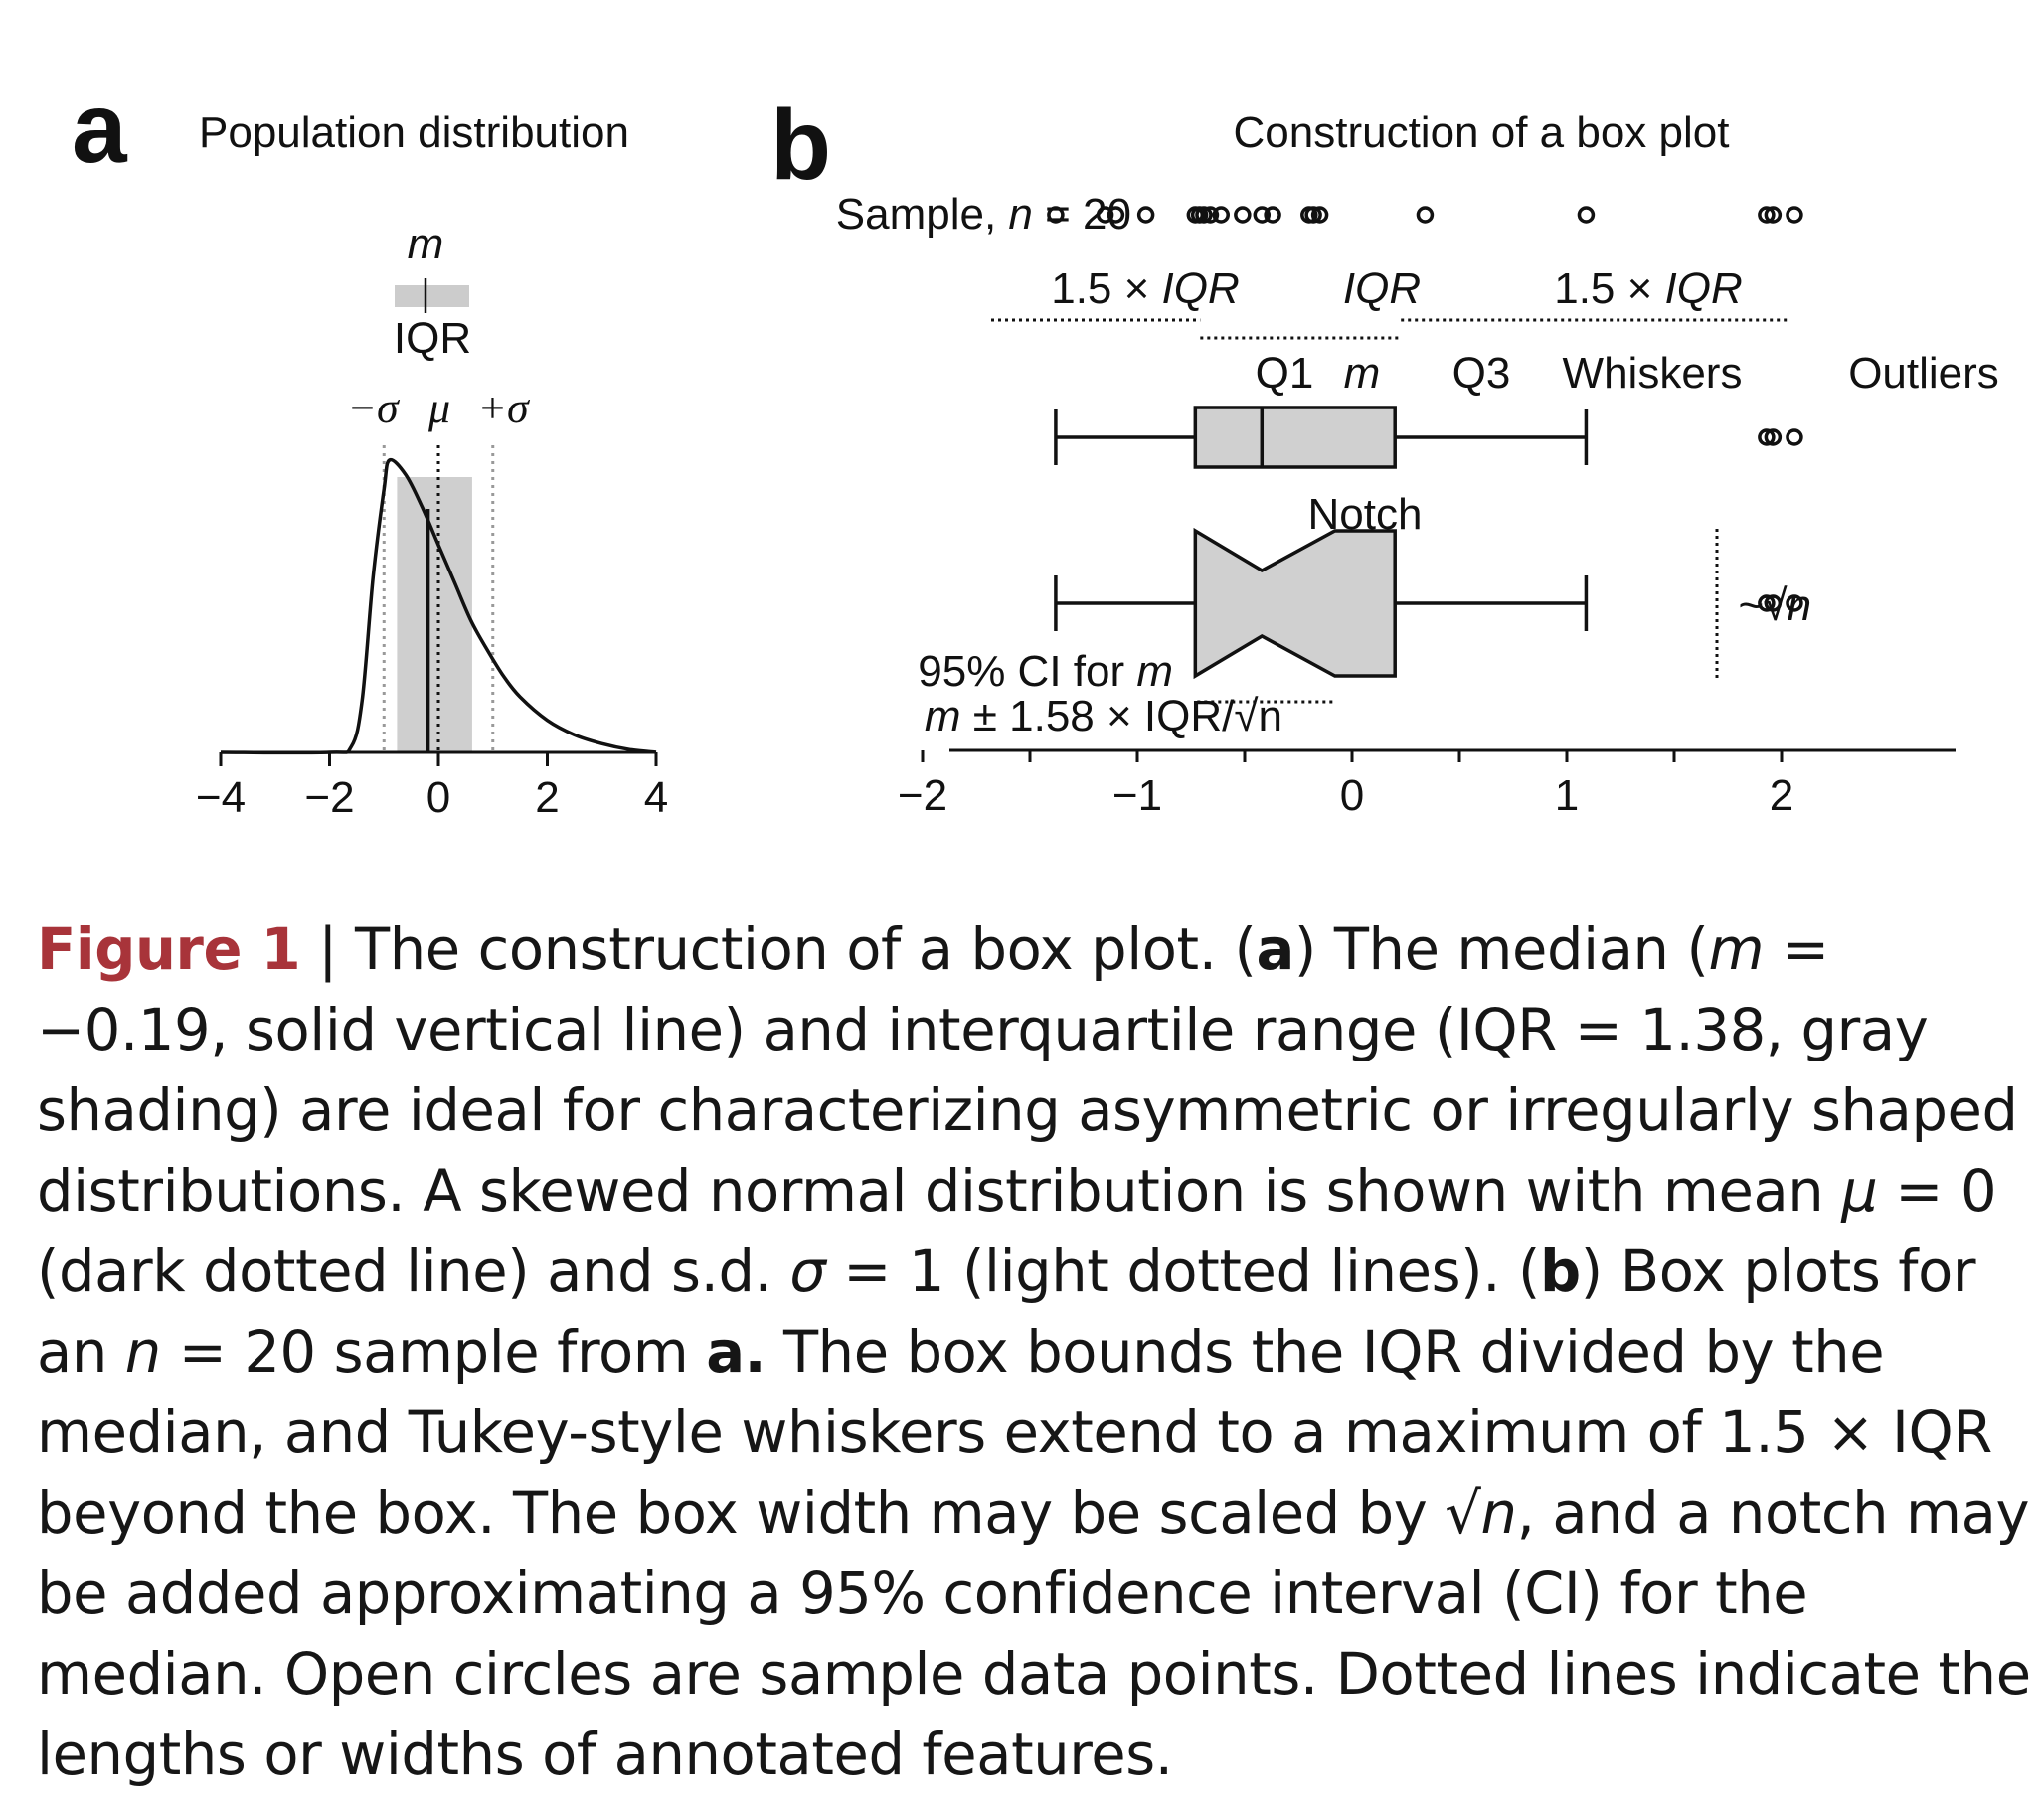 This screenshot has height=1795, width=2044. Describe the element at coordinates (374, 408) in the screenshot. I see `minus-sigma-label: −σ` at that location.